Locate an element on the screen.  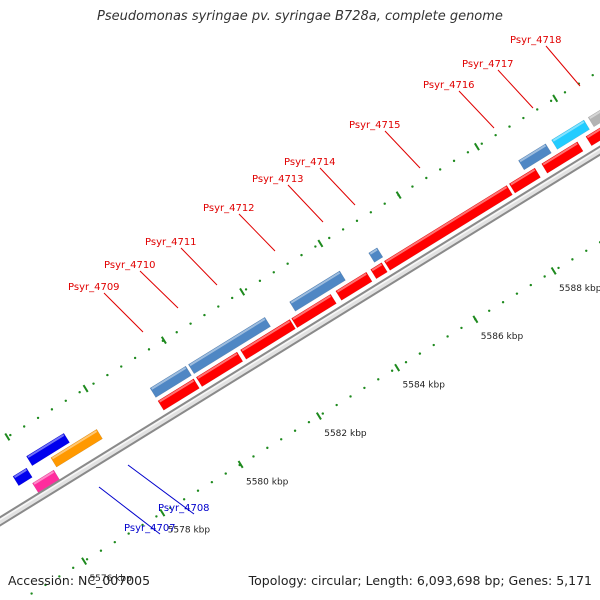
gene-orange is located at coordinates (76, 448).